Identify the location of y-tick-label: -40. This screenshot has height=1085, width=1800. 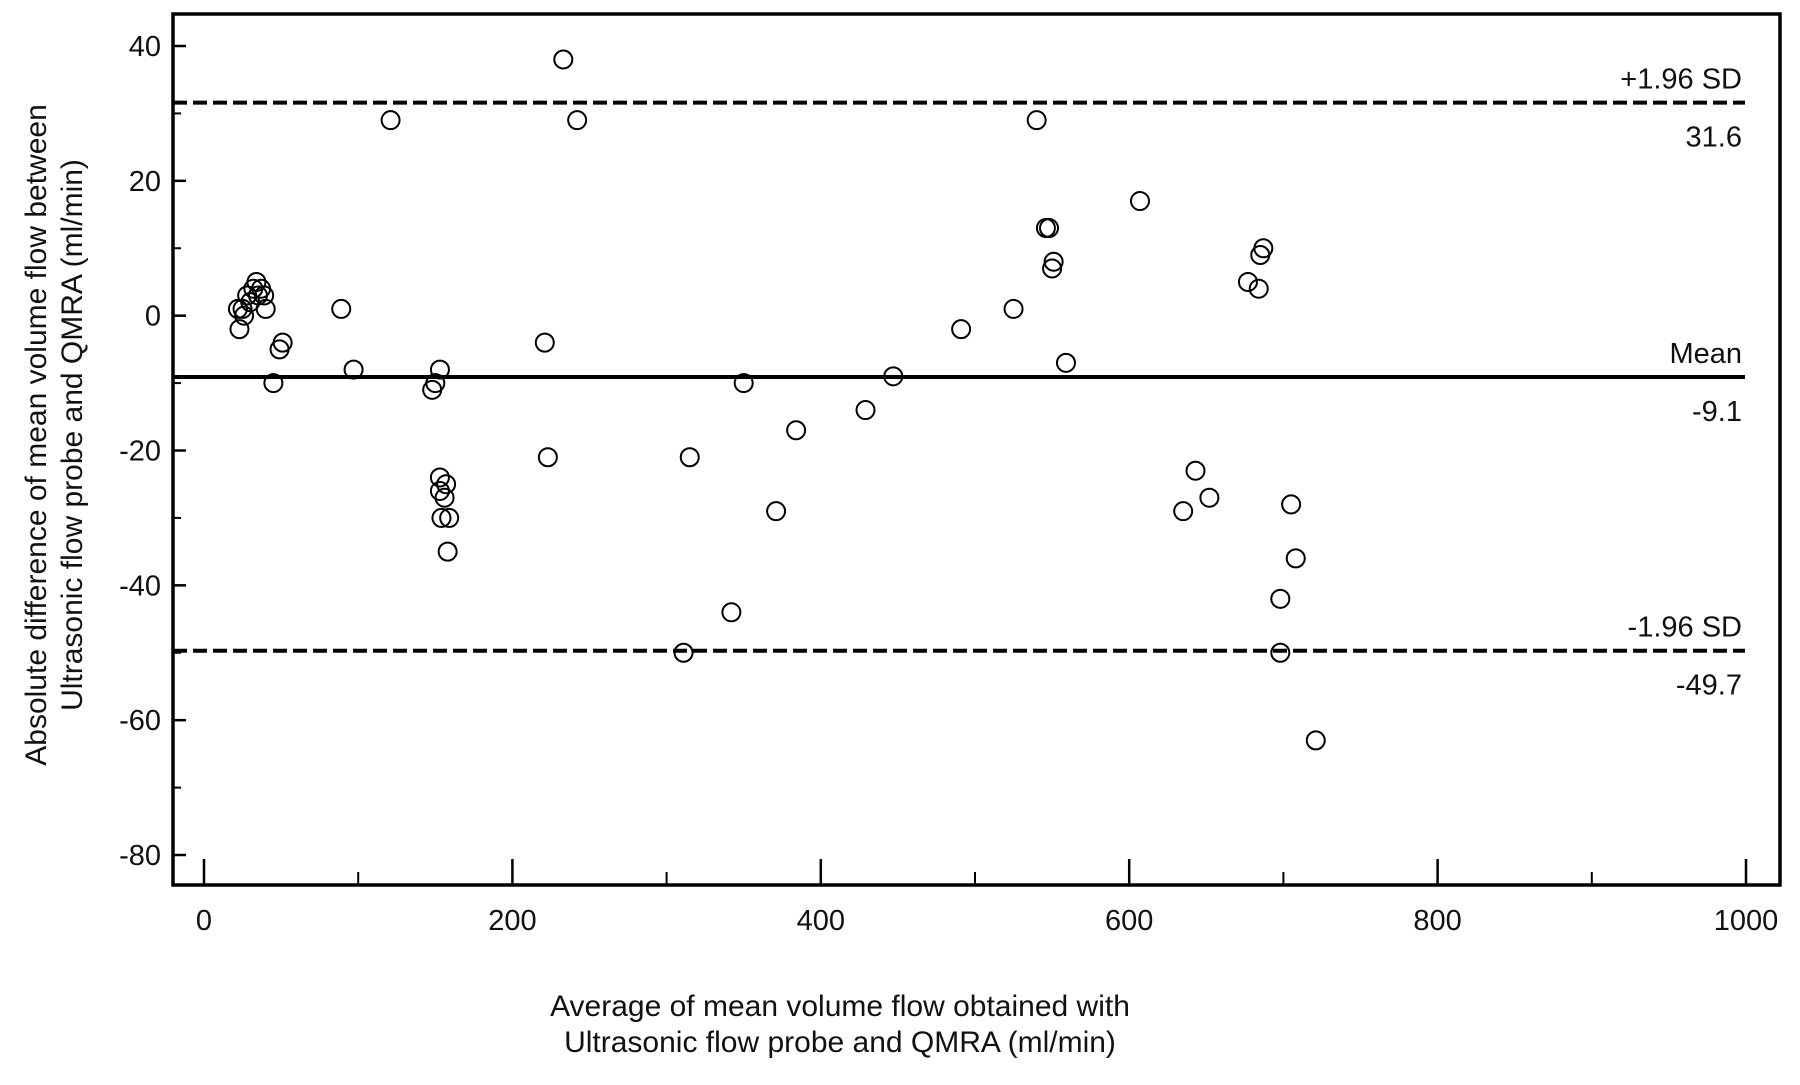
(140, 586).